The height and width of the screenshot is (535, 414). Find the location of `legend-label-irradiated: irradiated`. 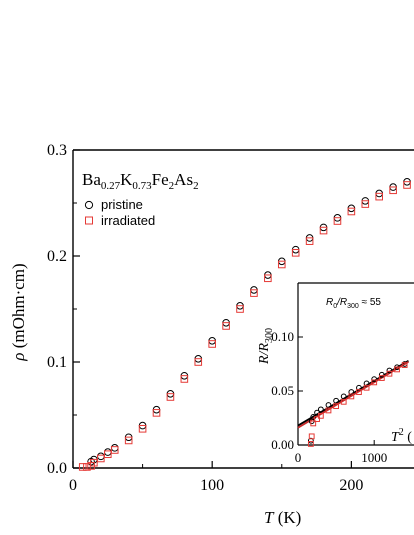

legend-label-irradiated: irradiated is located at coordinates (128, 220).